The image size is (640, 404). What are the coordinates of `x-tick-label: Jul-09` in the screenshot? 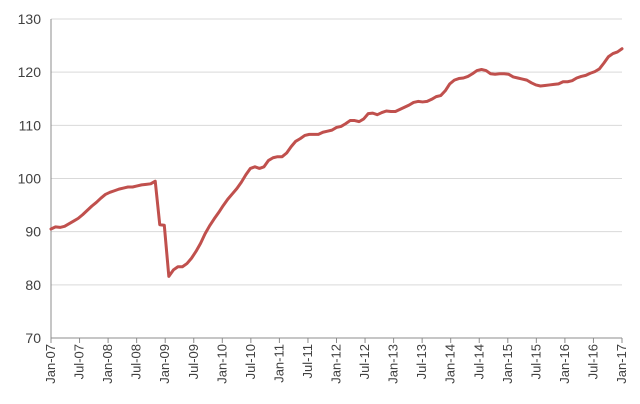 It's located at (193, 361).